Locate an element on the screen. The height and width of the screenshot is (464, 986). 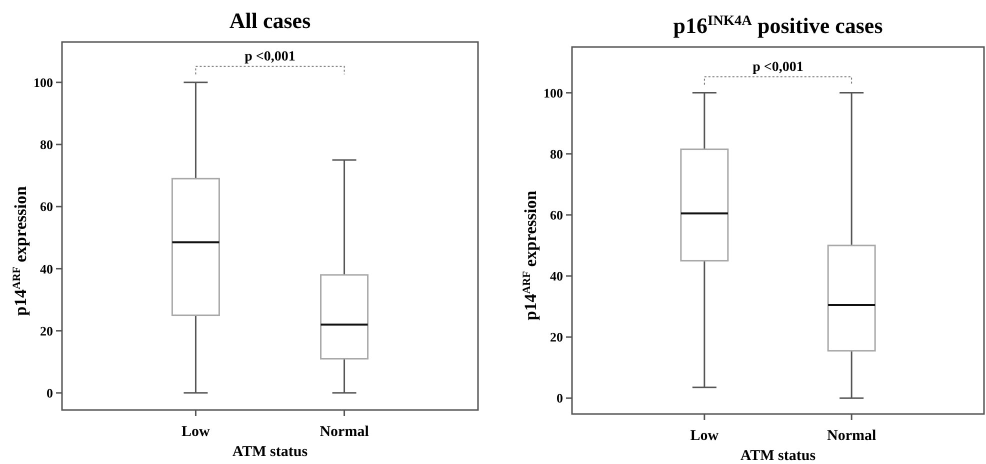
chart-title: p16$^{INK4A}$ positive cases is located at coordinates (778, 25).